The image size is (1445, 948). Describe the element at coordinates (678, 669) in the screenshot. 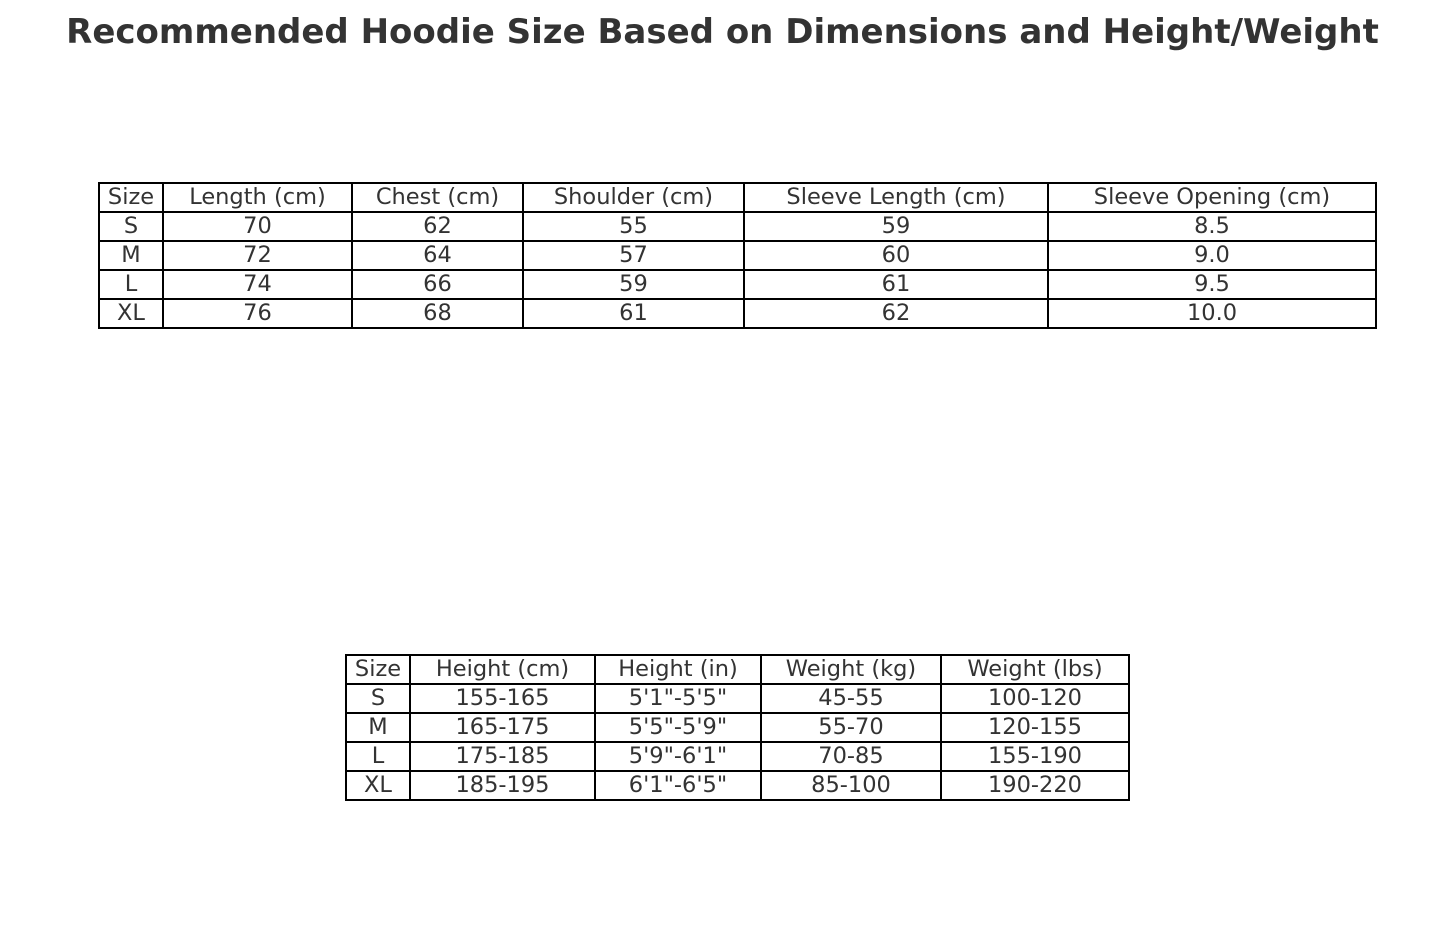

I see `column-header: Height (in)` at that location.